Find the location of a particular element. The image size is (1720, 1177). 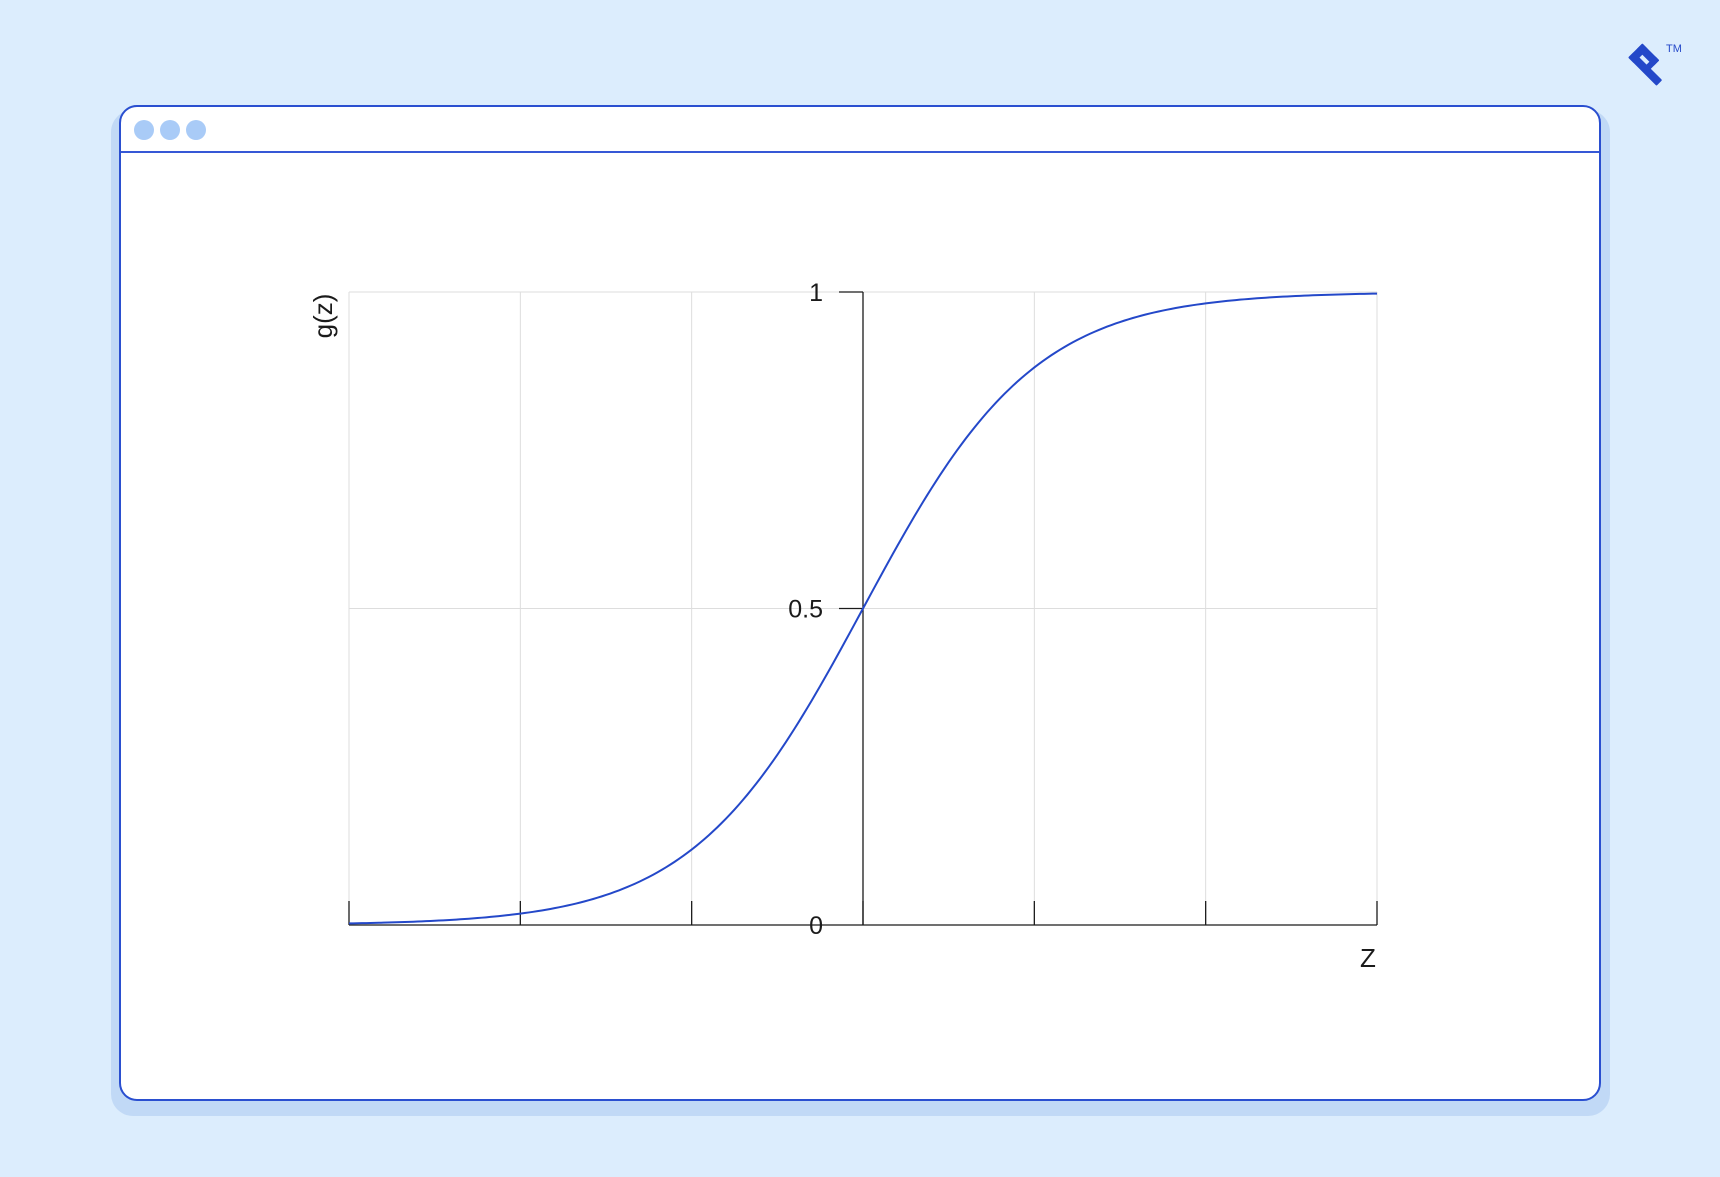

y-axis-label: g(z) is located at coordinates (323, 316).